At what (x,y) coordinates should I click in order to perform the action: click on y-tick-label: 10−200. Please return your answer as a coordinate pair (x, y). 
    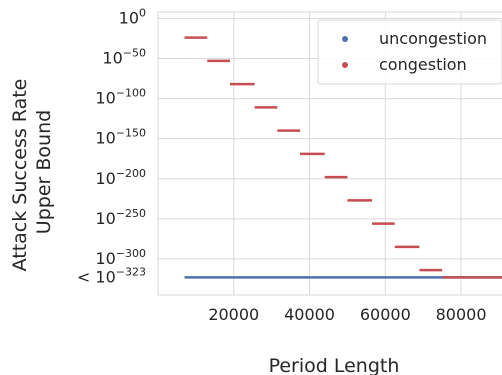
    Looking at the image, I should click on (120, 177).